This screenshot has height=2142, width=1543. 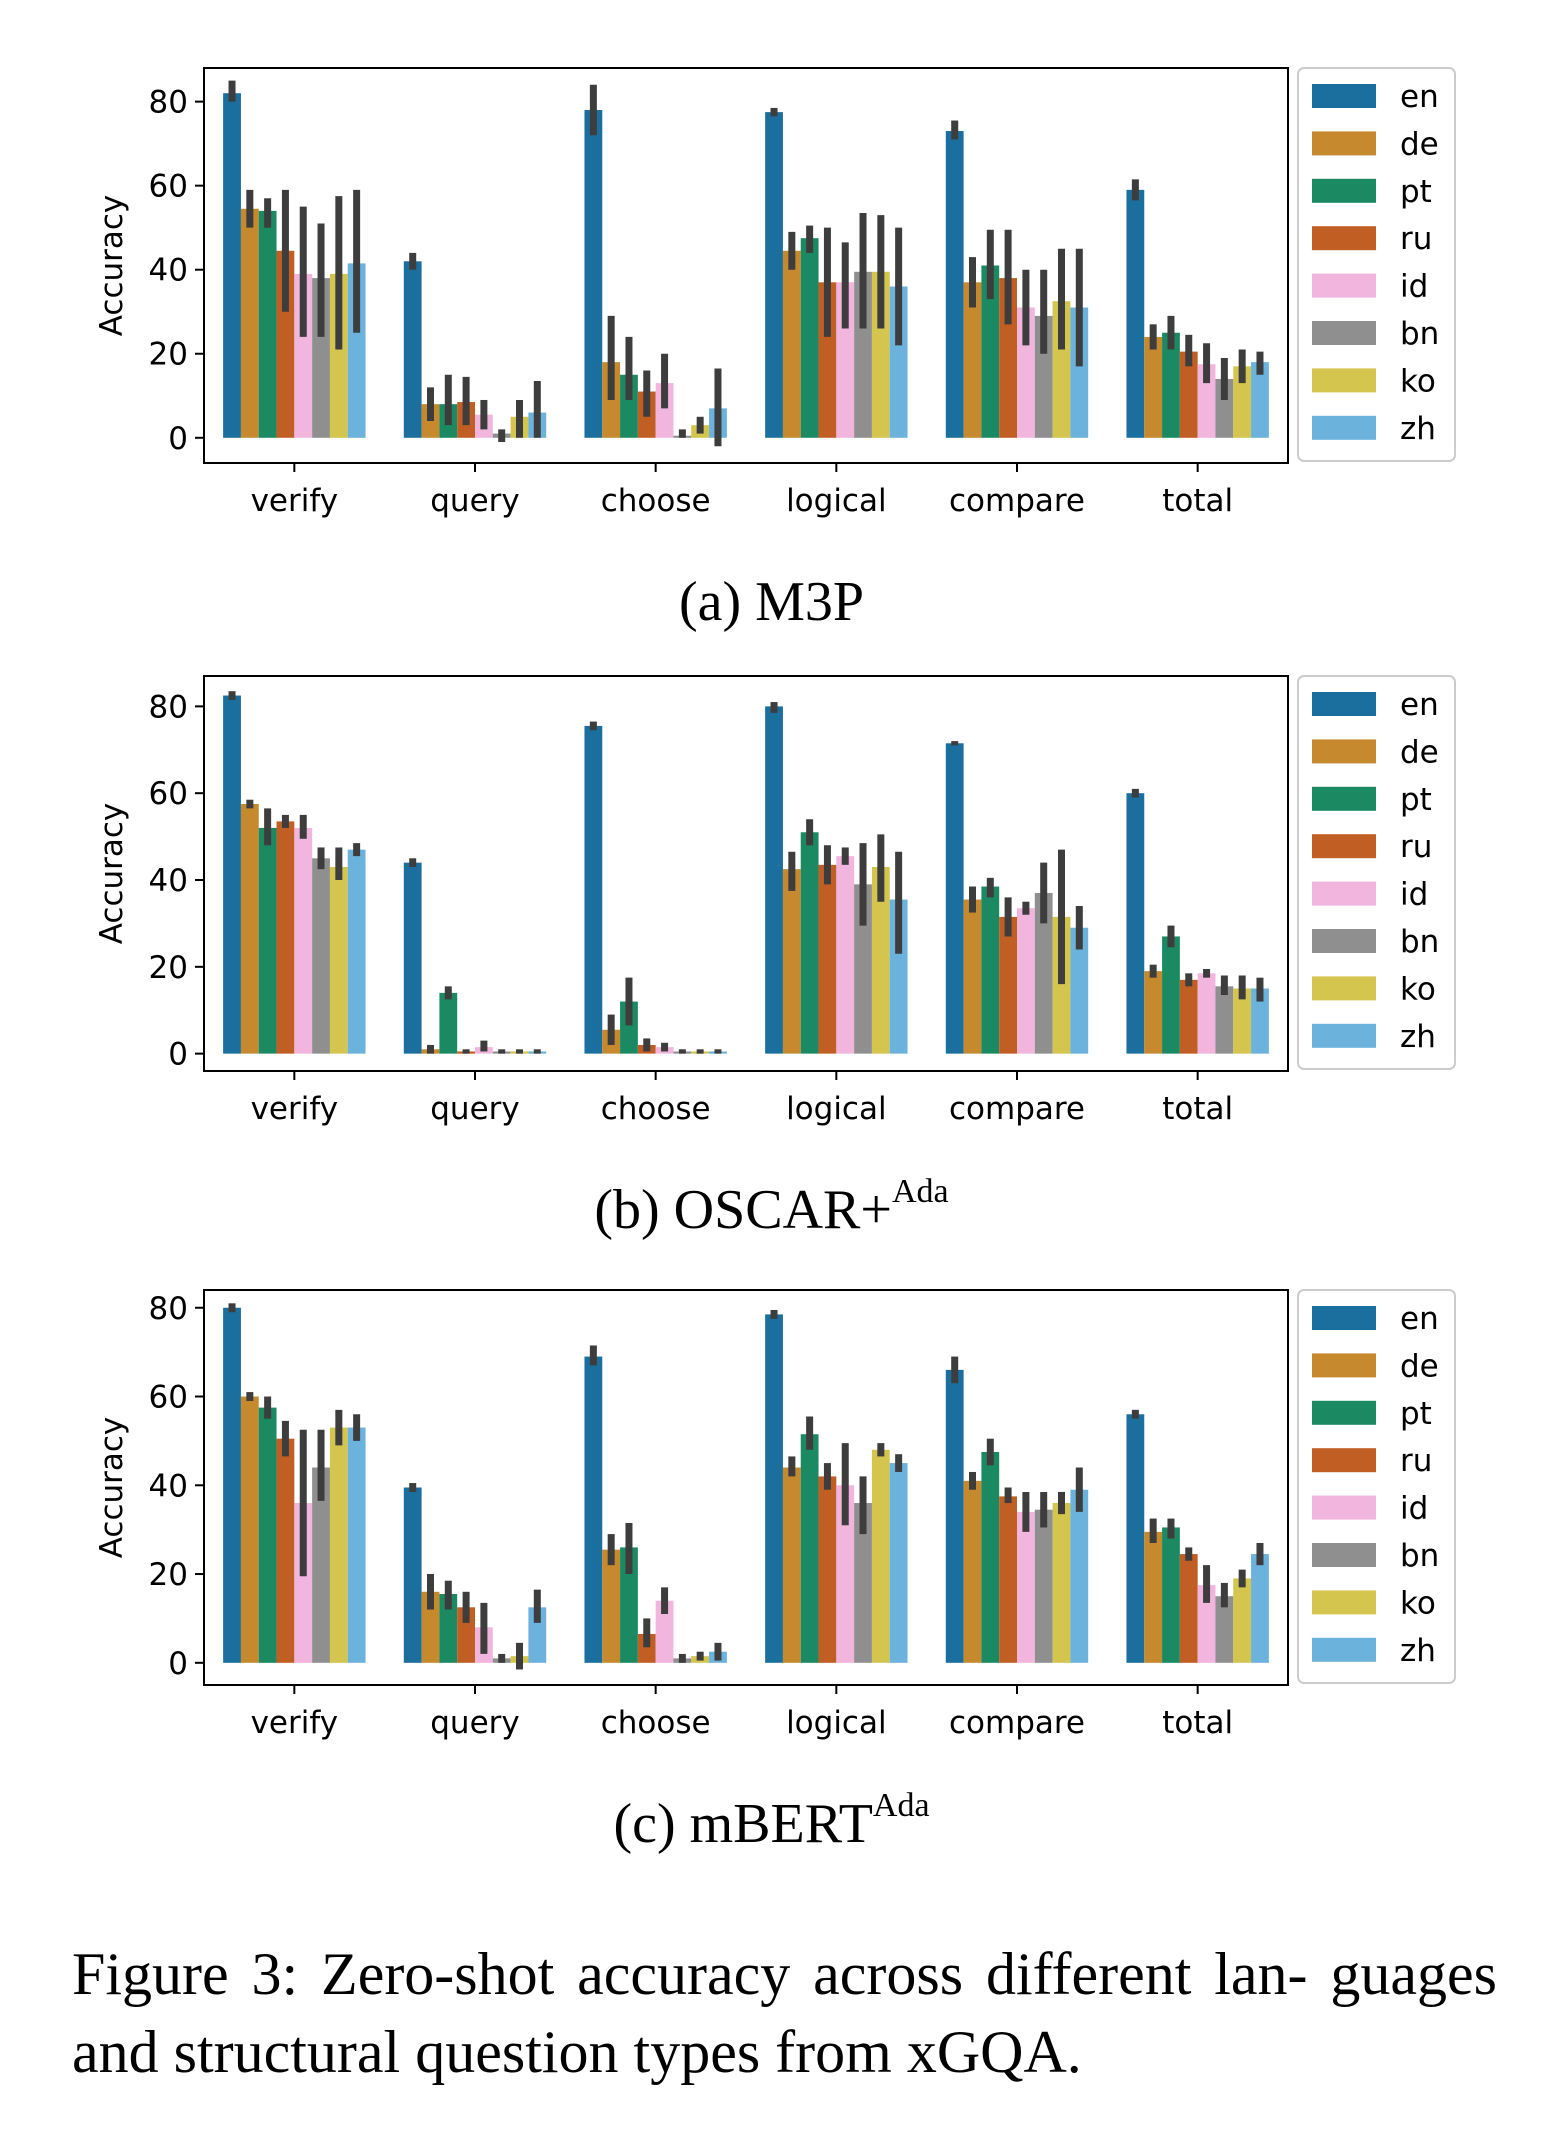 I want to click on panel-caption-b: (b) OSCAR+Ada, so click(x=771, y=1207).